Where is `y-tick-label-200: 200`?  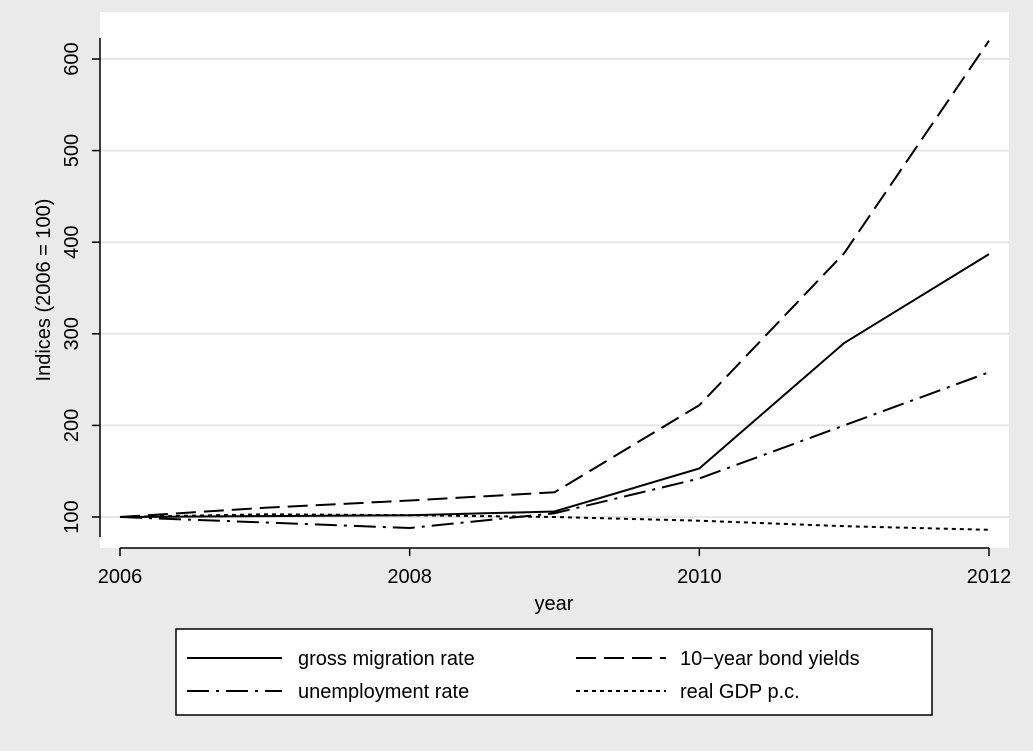 y-tick-label-200: 200 is located at coordinates (72, 425).